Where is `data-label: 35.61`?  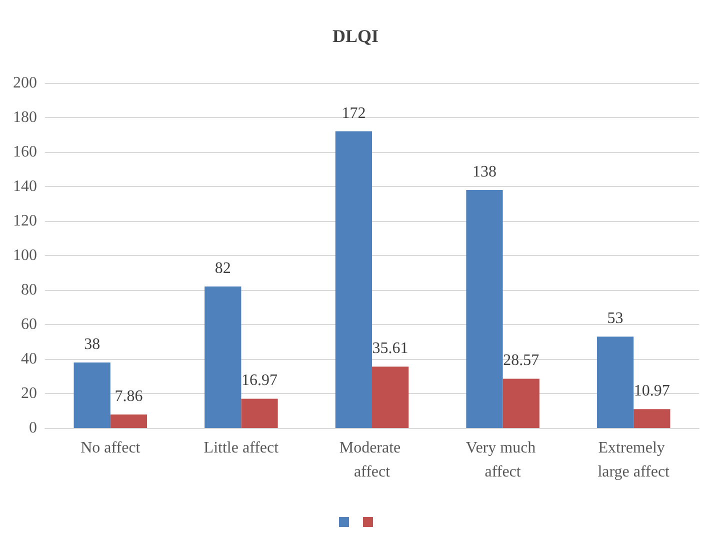 data-label: 35.61 is located at coordinates (390, 349).